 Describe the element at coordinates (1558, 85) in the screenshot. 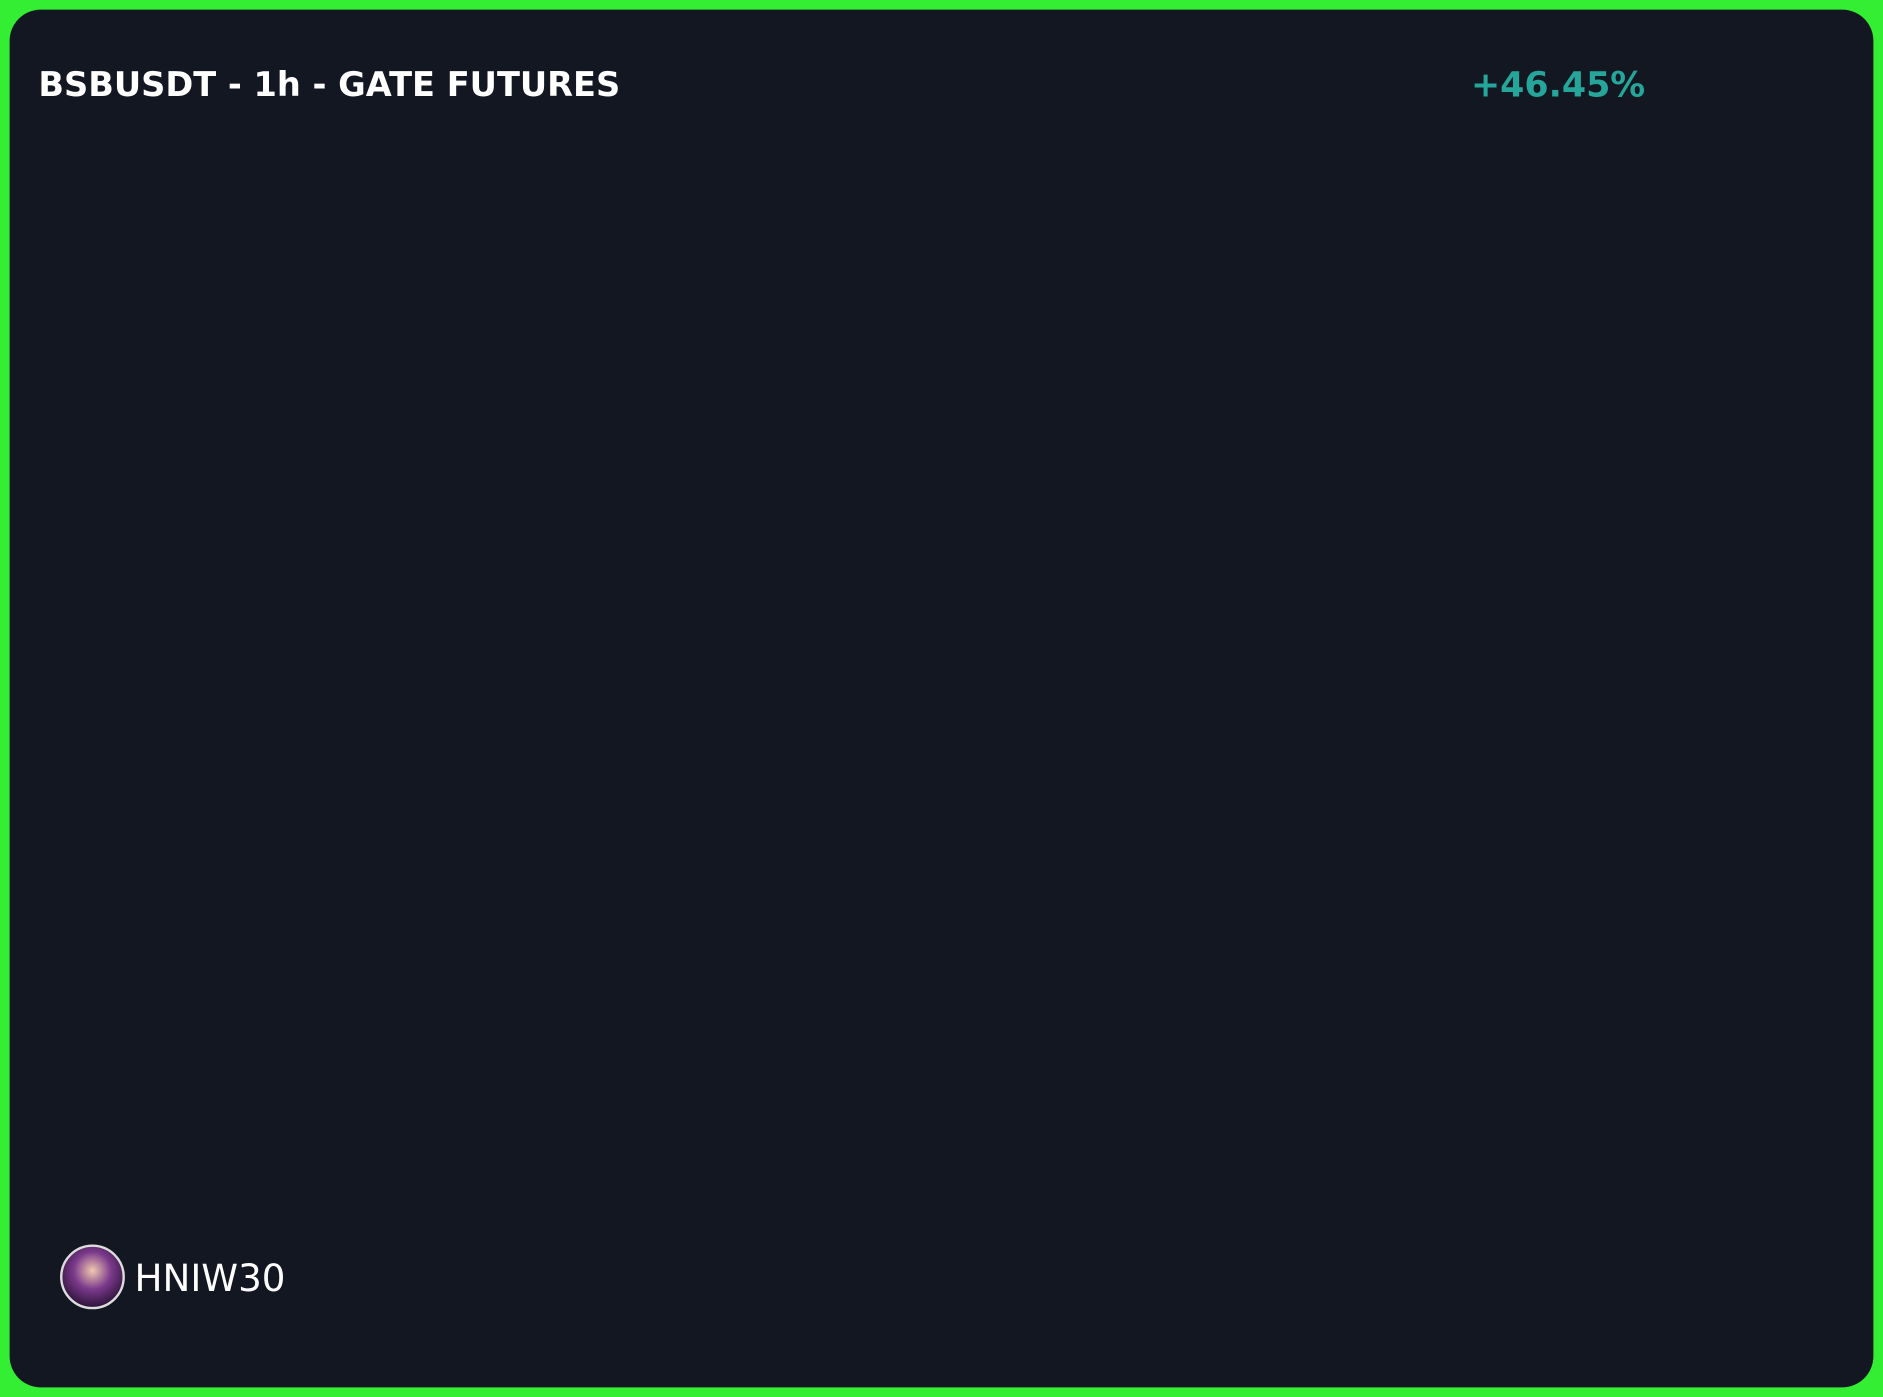

I see `change-label: +46.45%` at that location.